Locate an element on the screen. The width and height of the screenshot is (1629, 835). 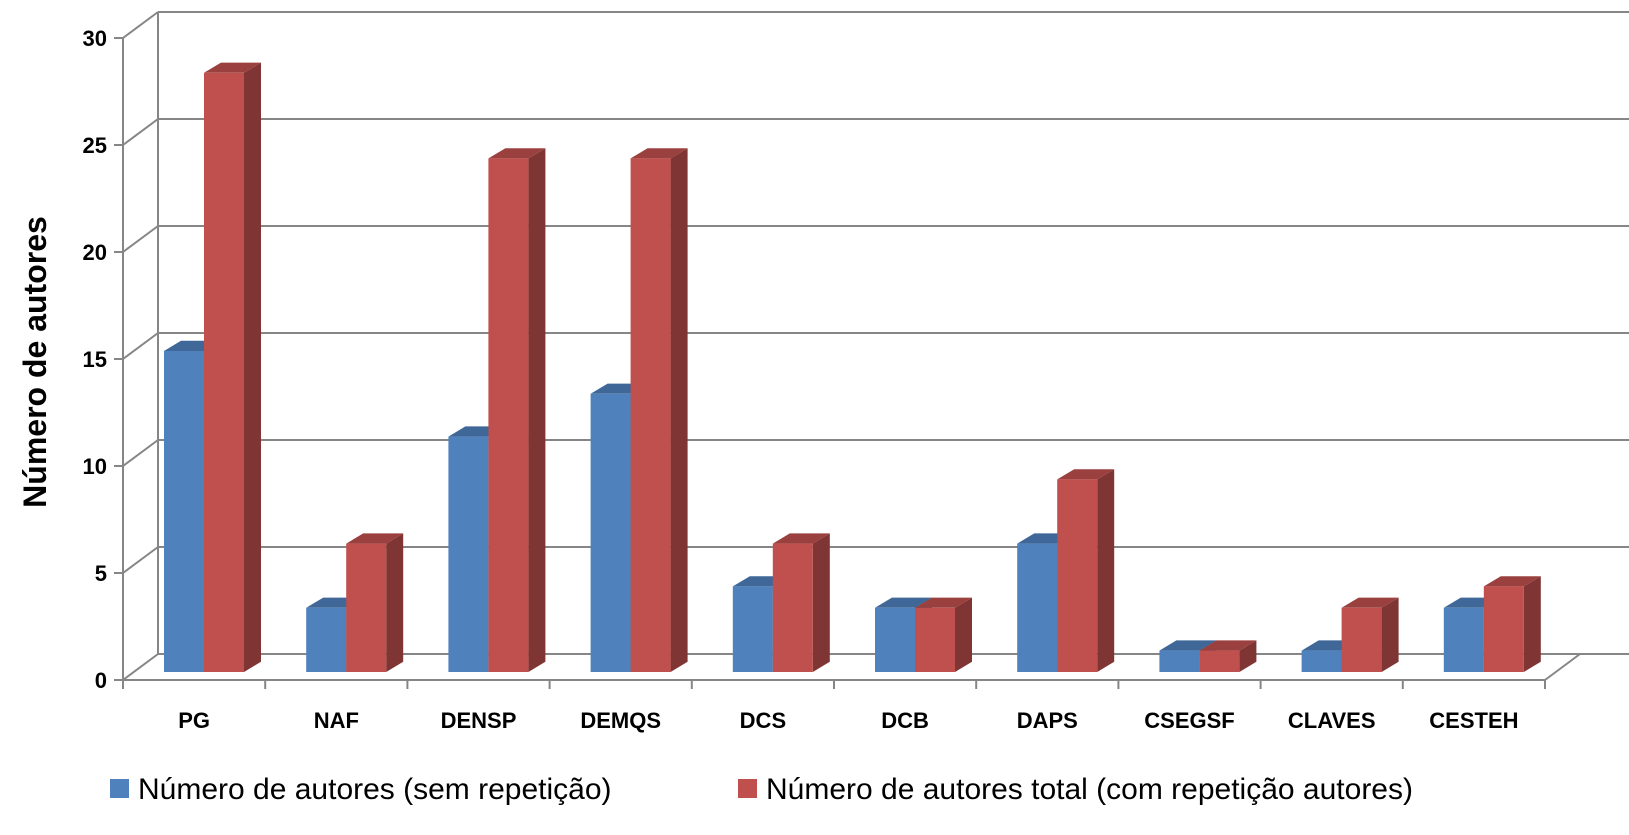
x-tick-label: DENSP is located at coordinates (479, 720).